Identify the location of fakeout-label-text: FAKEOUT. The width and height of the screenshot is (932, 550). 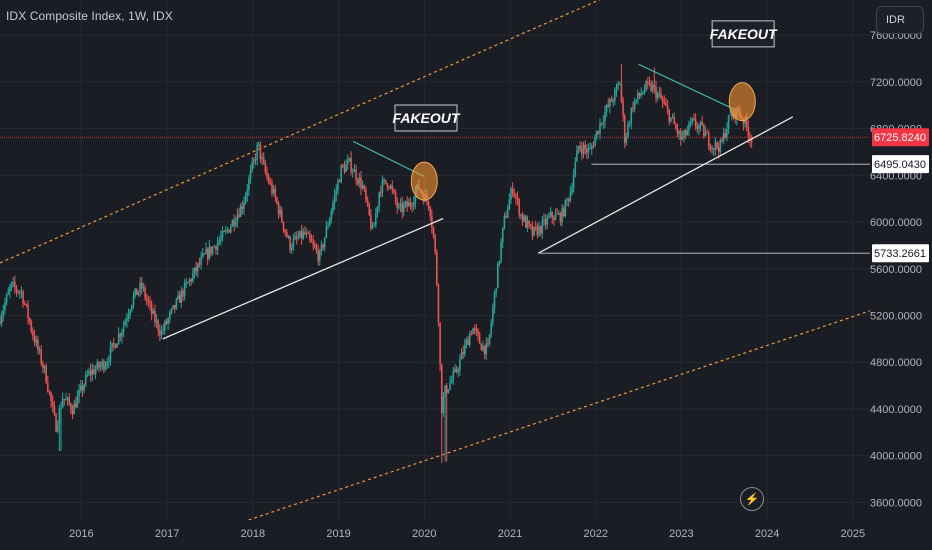
(427, 118).